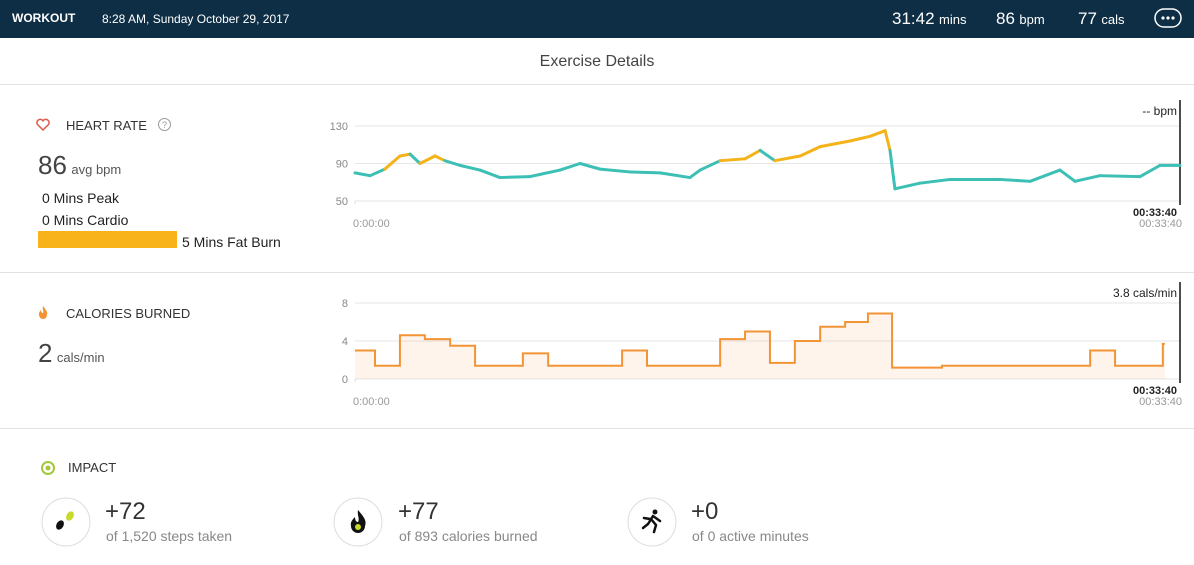  I want to click on y-tick-label: 4, so click(345, 342).